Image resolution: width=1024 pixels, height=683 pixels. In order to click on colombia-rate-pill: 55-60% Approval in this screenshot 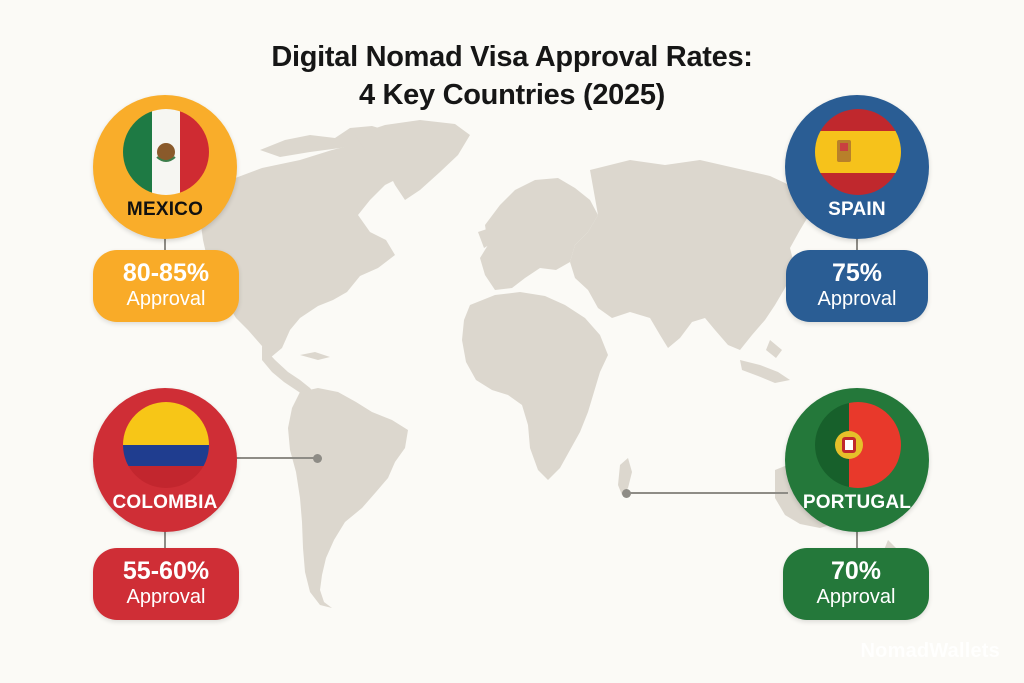, I will do `click(166, 584)`.